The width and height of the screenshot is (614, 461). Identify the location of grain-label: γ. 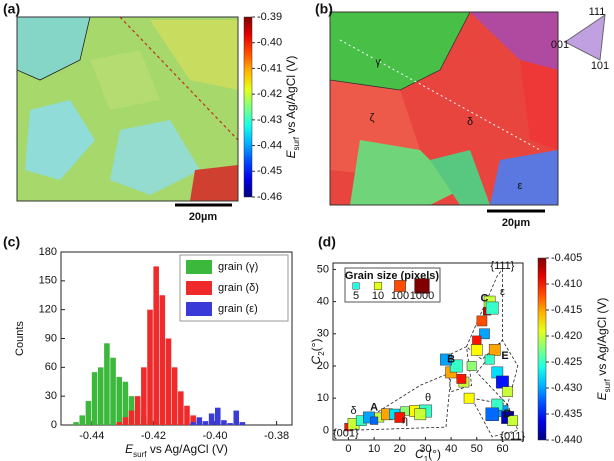
(378, 62).